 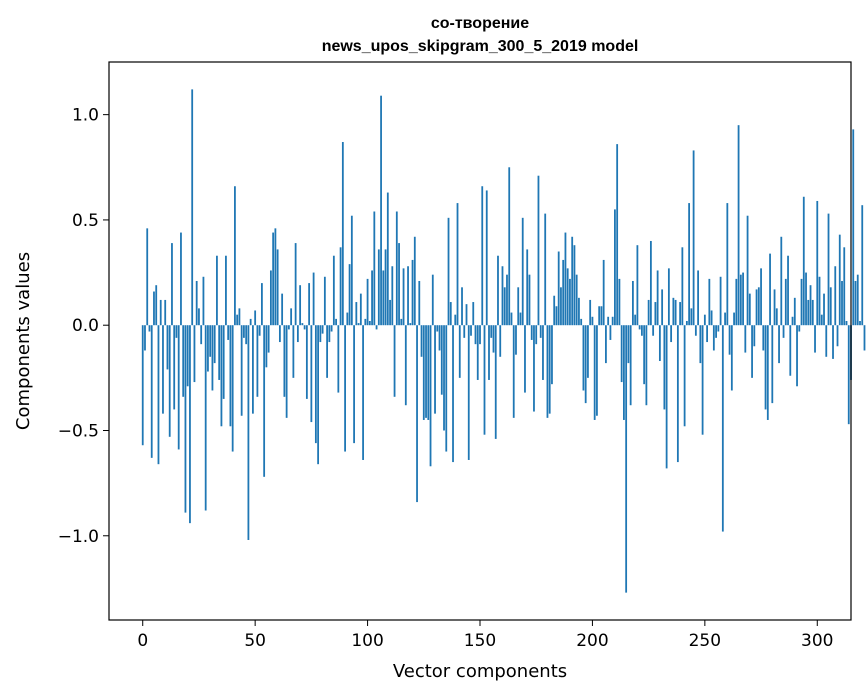 I want to click on x-tick-label: 150, so click(x=480, y=641).